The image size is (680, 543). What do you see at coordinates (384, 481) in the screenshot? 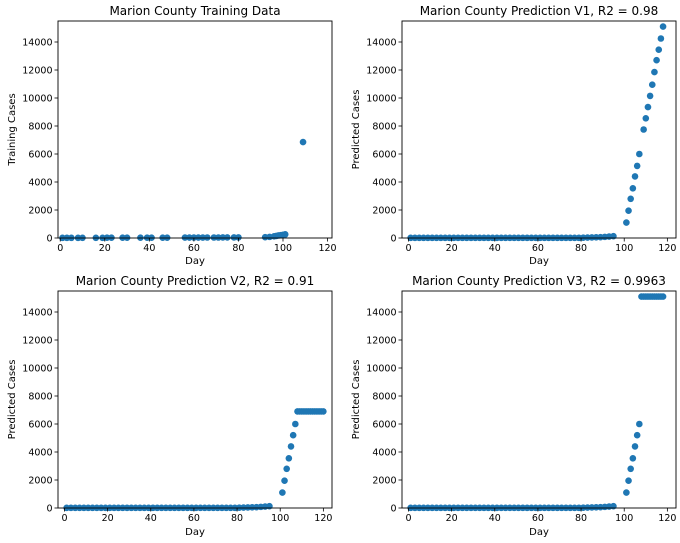
I see `y-tick-label: 2000` at bounding box center [384, 481].